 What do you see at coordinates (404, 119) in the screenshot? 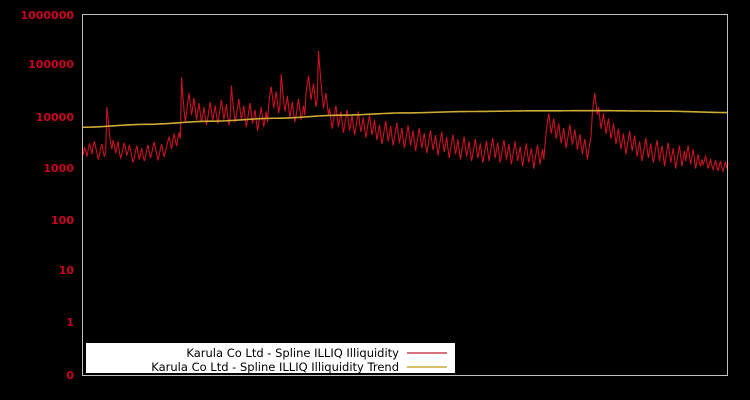
I see `series-illiquidity-trend-line` at bounding box center [404, 119].